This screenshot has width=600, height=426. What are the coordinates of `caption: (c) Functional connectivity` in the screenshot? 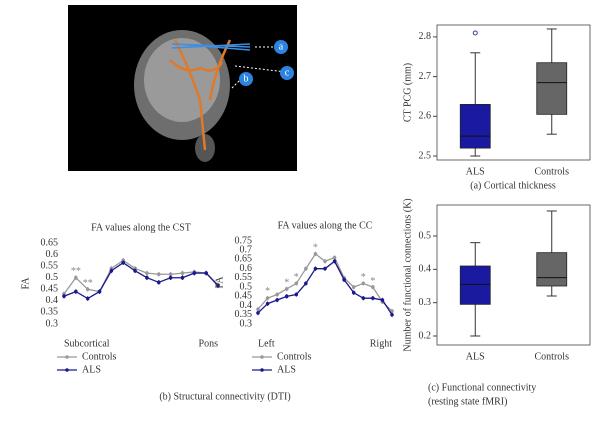 It's located at (482, 387).